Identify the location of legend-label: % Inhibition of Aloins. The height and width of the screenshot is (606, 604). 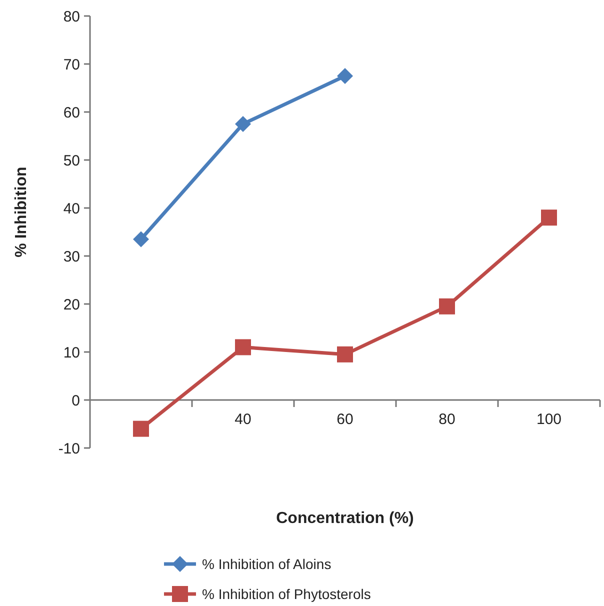
(267, 564).